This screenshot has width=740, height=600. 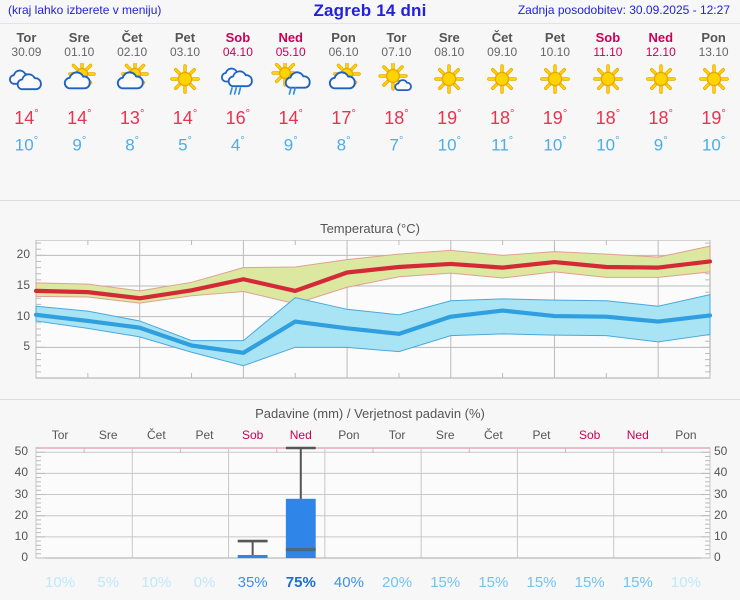 I want to click on temperature-y-tick: 10, so click(x=23, y=315).